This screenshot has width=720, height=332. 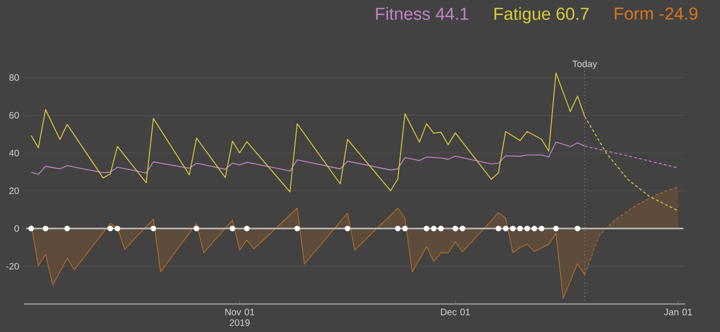 What do you see at coordinates (14, 115) in the screenshot?
I see `y-tick-label: 60` at bounding box center [14, 115].